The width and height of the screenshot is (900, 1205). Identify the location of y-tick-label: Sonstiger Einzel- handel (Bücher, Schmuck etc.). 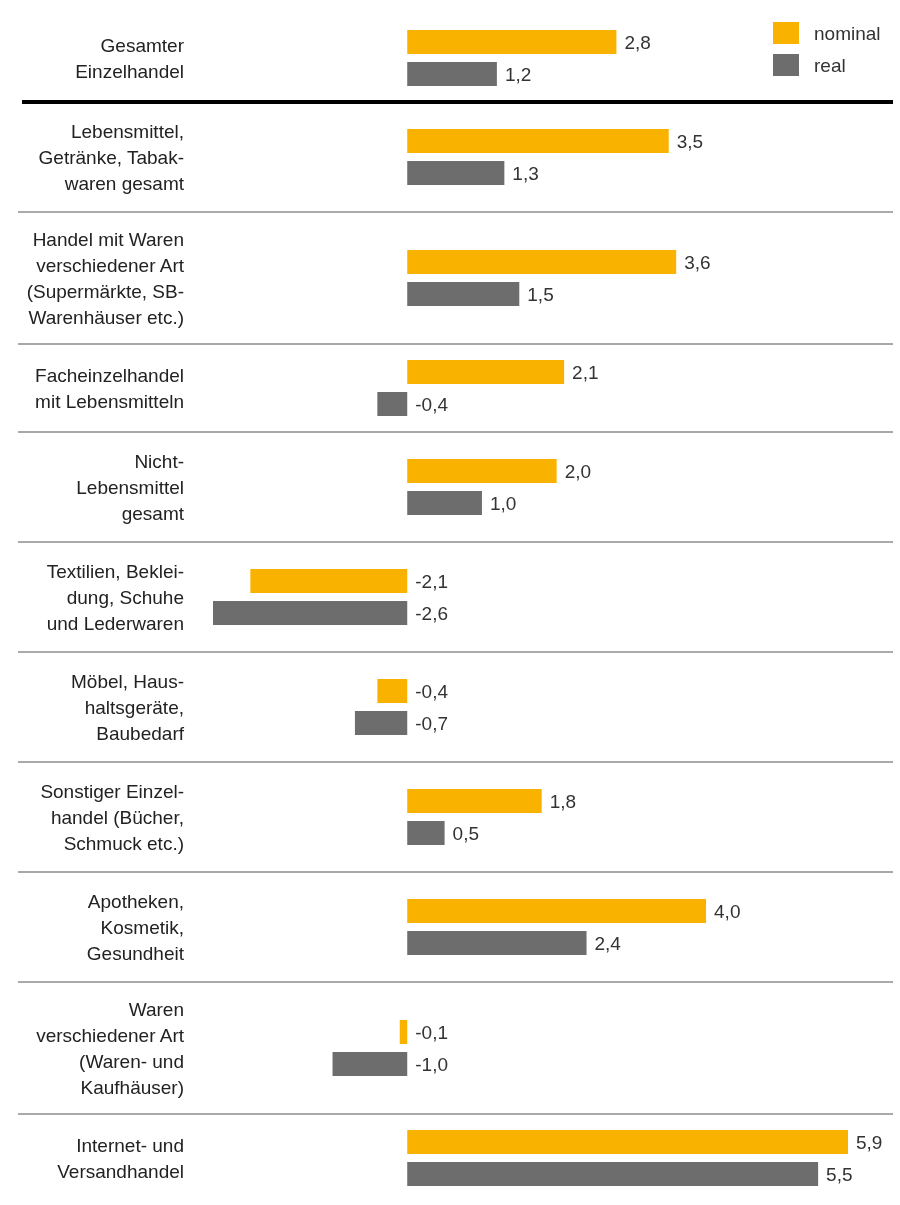
(112, 817).